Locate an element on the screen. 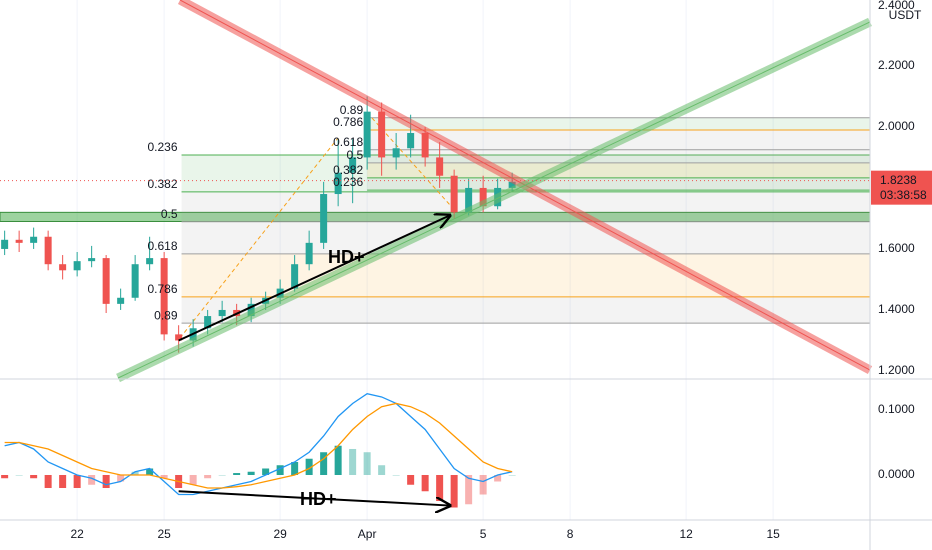  x-tick-label: 22 is located at coordinates (77, 534).